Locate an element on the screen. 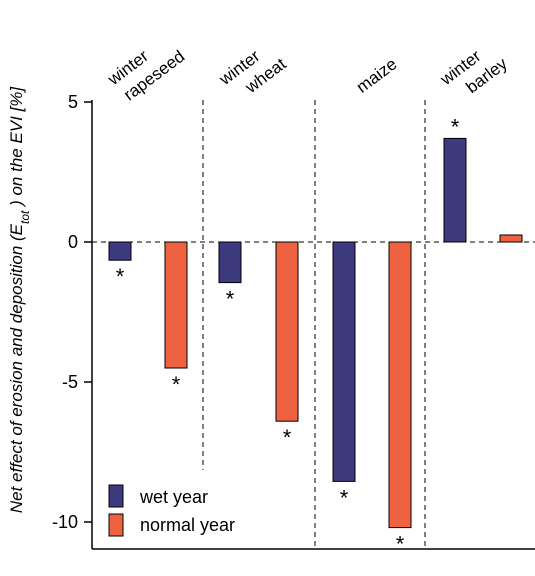  category-label: maize is located at coordinates (377, 75).